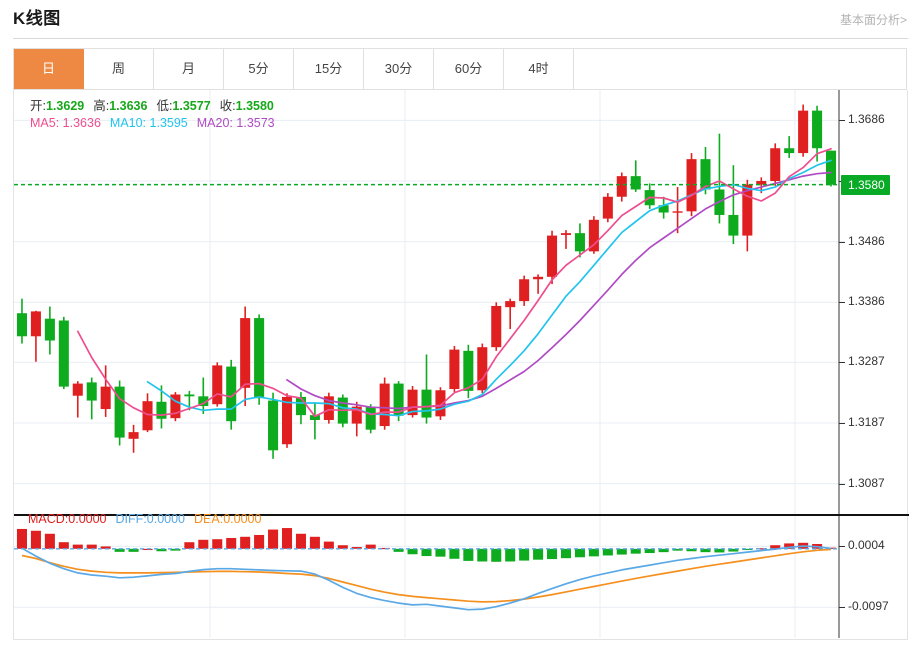 The width and height of the screenshot is (921, 650). I want to click on timeframe-tab-6: 60分, so click(469, 69).